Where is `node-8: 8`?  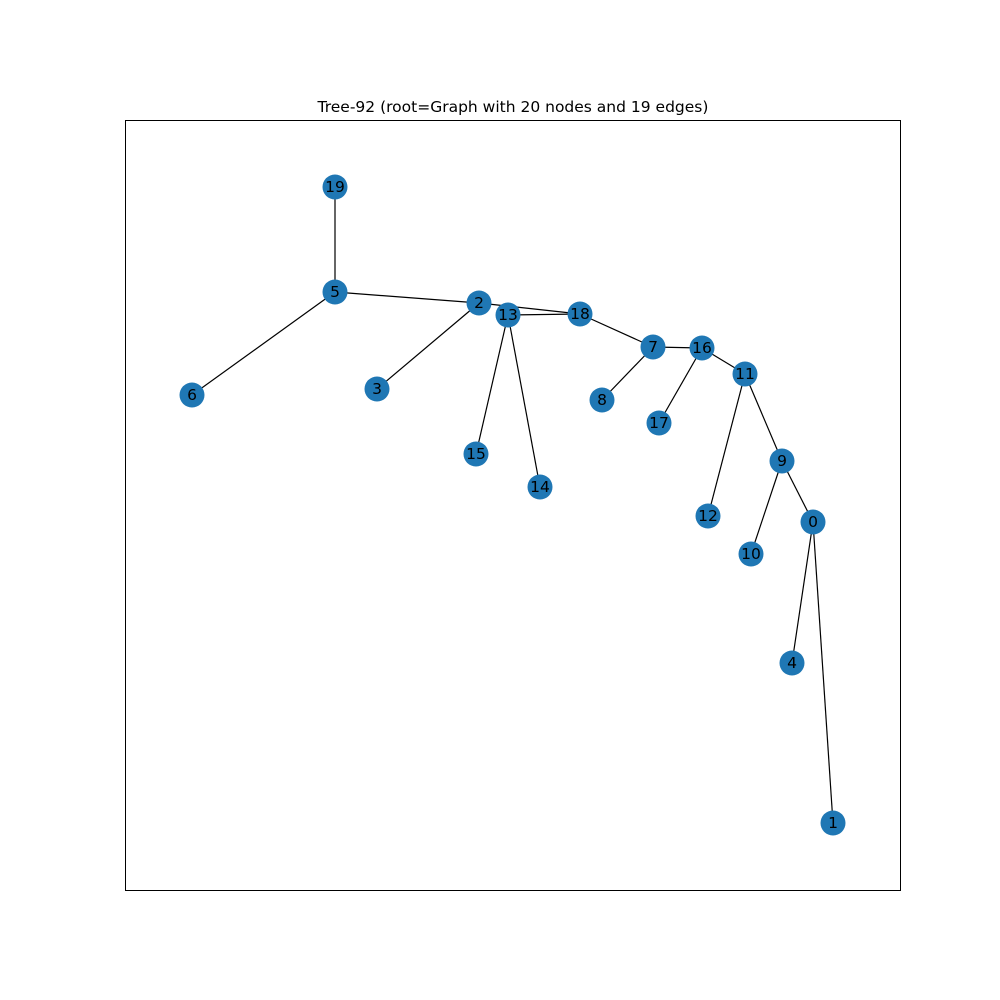 node-8: 8 is located at coordinates (602, 400).